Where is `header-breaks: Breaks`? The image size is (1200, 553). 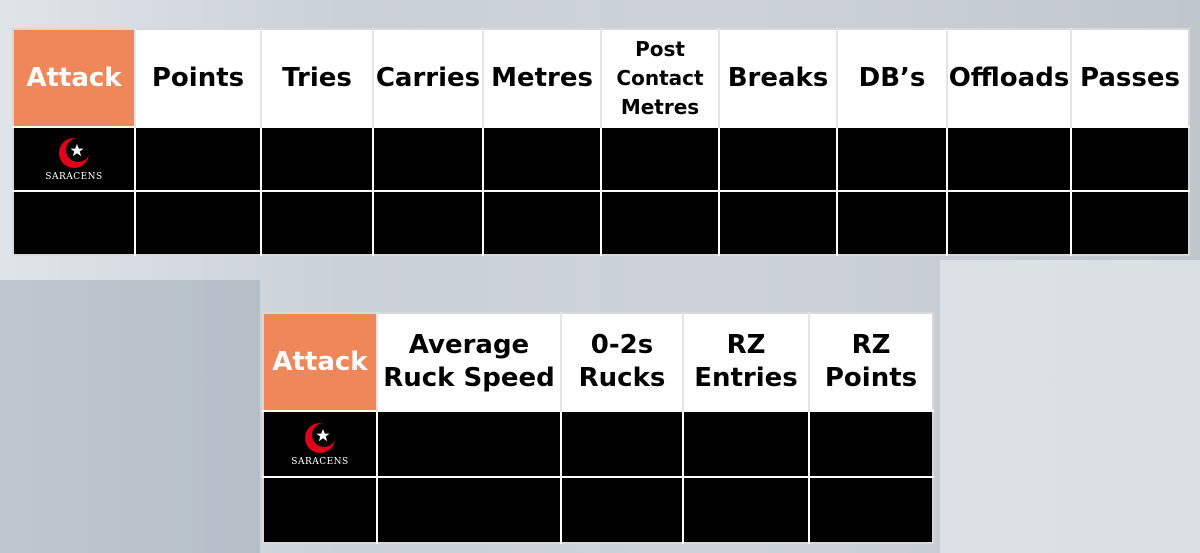 header-breaks: Breaks is located at coordinates (777, 78).